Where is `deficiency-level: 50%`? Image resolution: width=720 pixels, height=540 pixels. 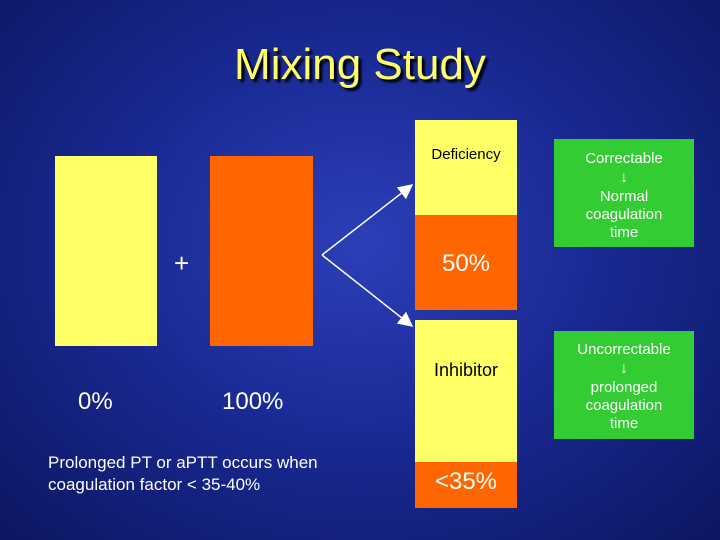 deficiency-level: 50% is located at coordinates (466, 263).